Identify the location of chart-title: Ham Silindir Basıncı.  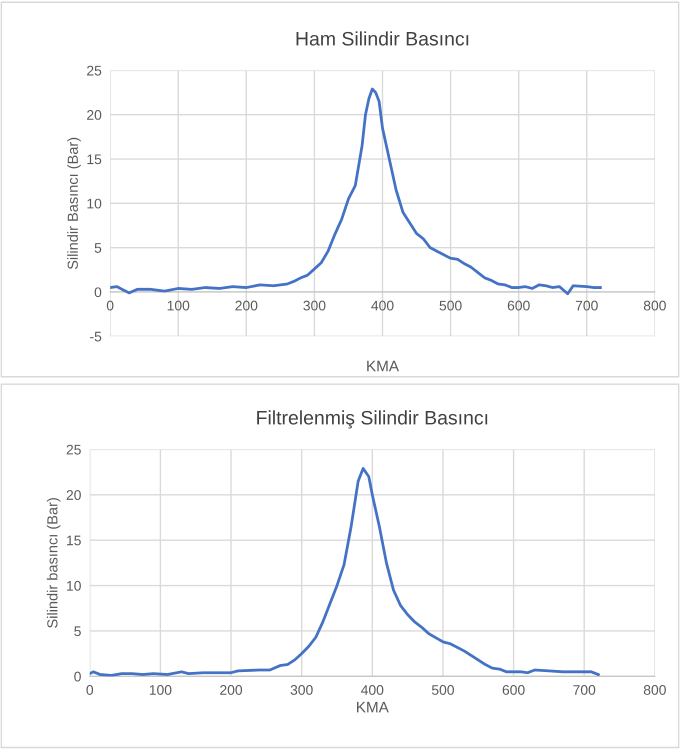
(382, 38).